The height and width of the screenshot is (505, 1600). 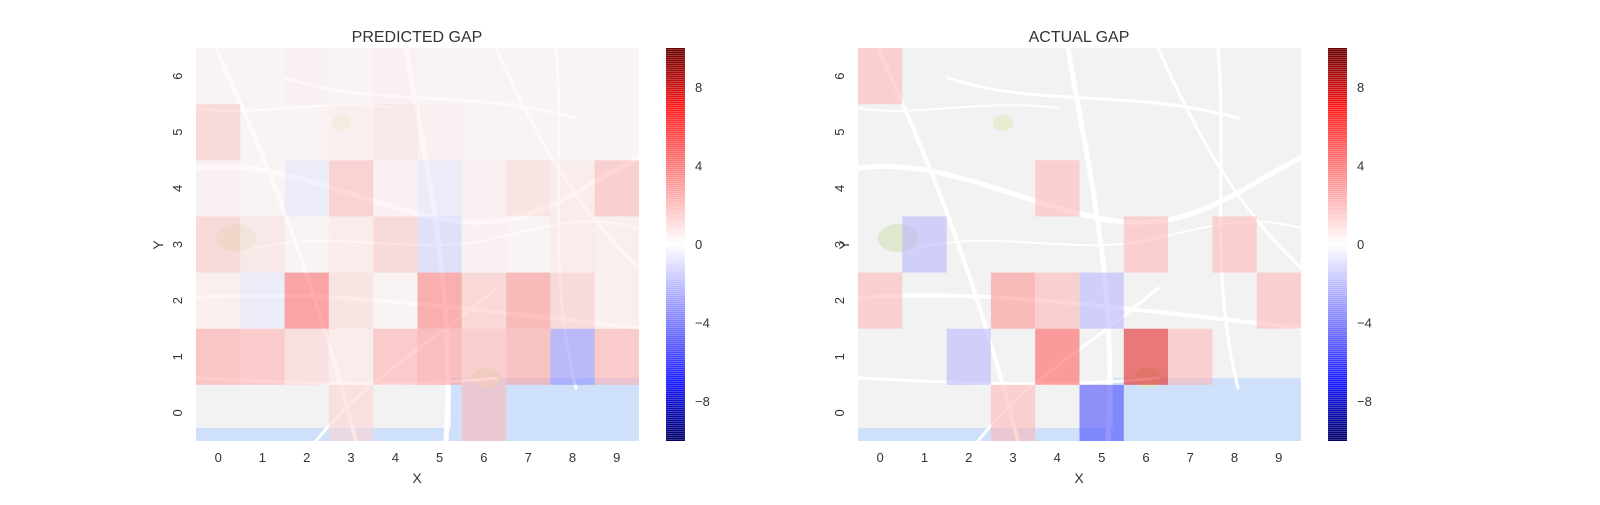 What do you see at coordinates (1079, 37) in the screenshot?
I see `chart-title: ACTUAL GAP` at bounding box center [1079, 37].